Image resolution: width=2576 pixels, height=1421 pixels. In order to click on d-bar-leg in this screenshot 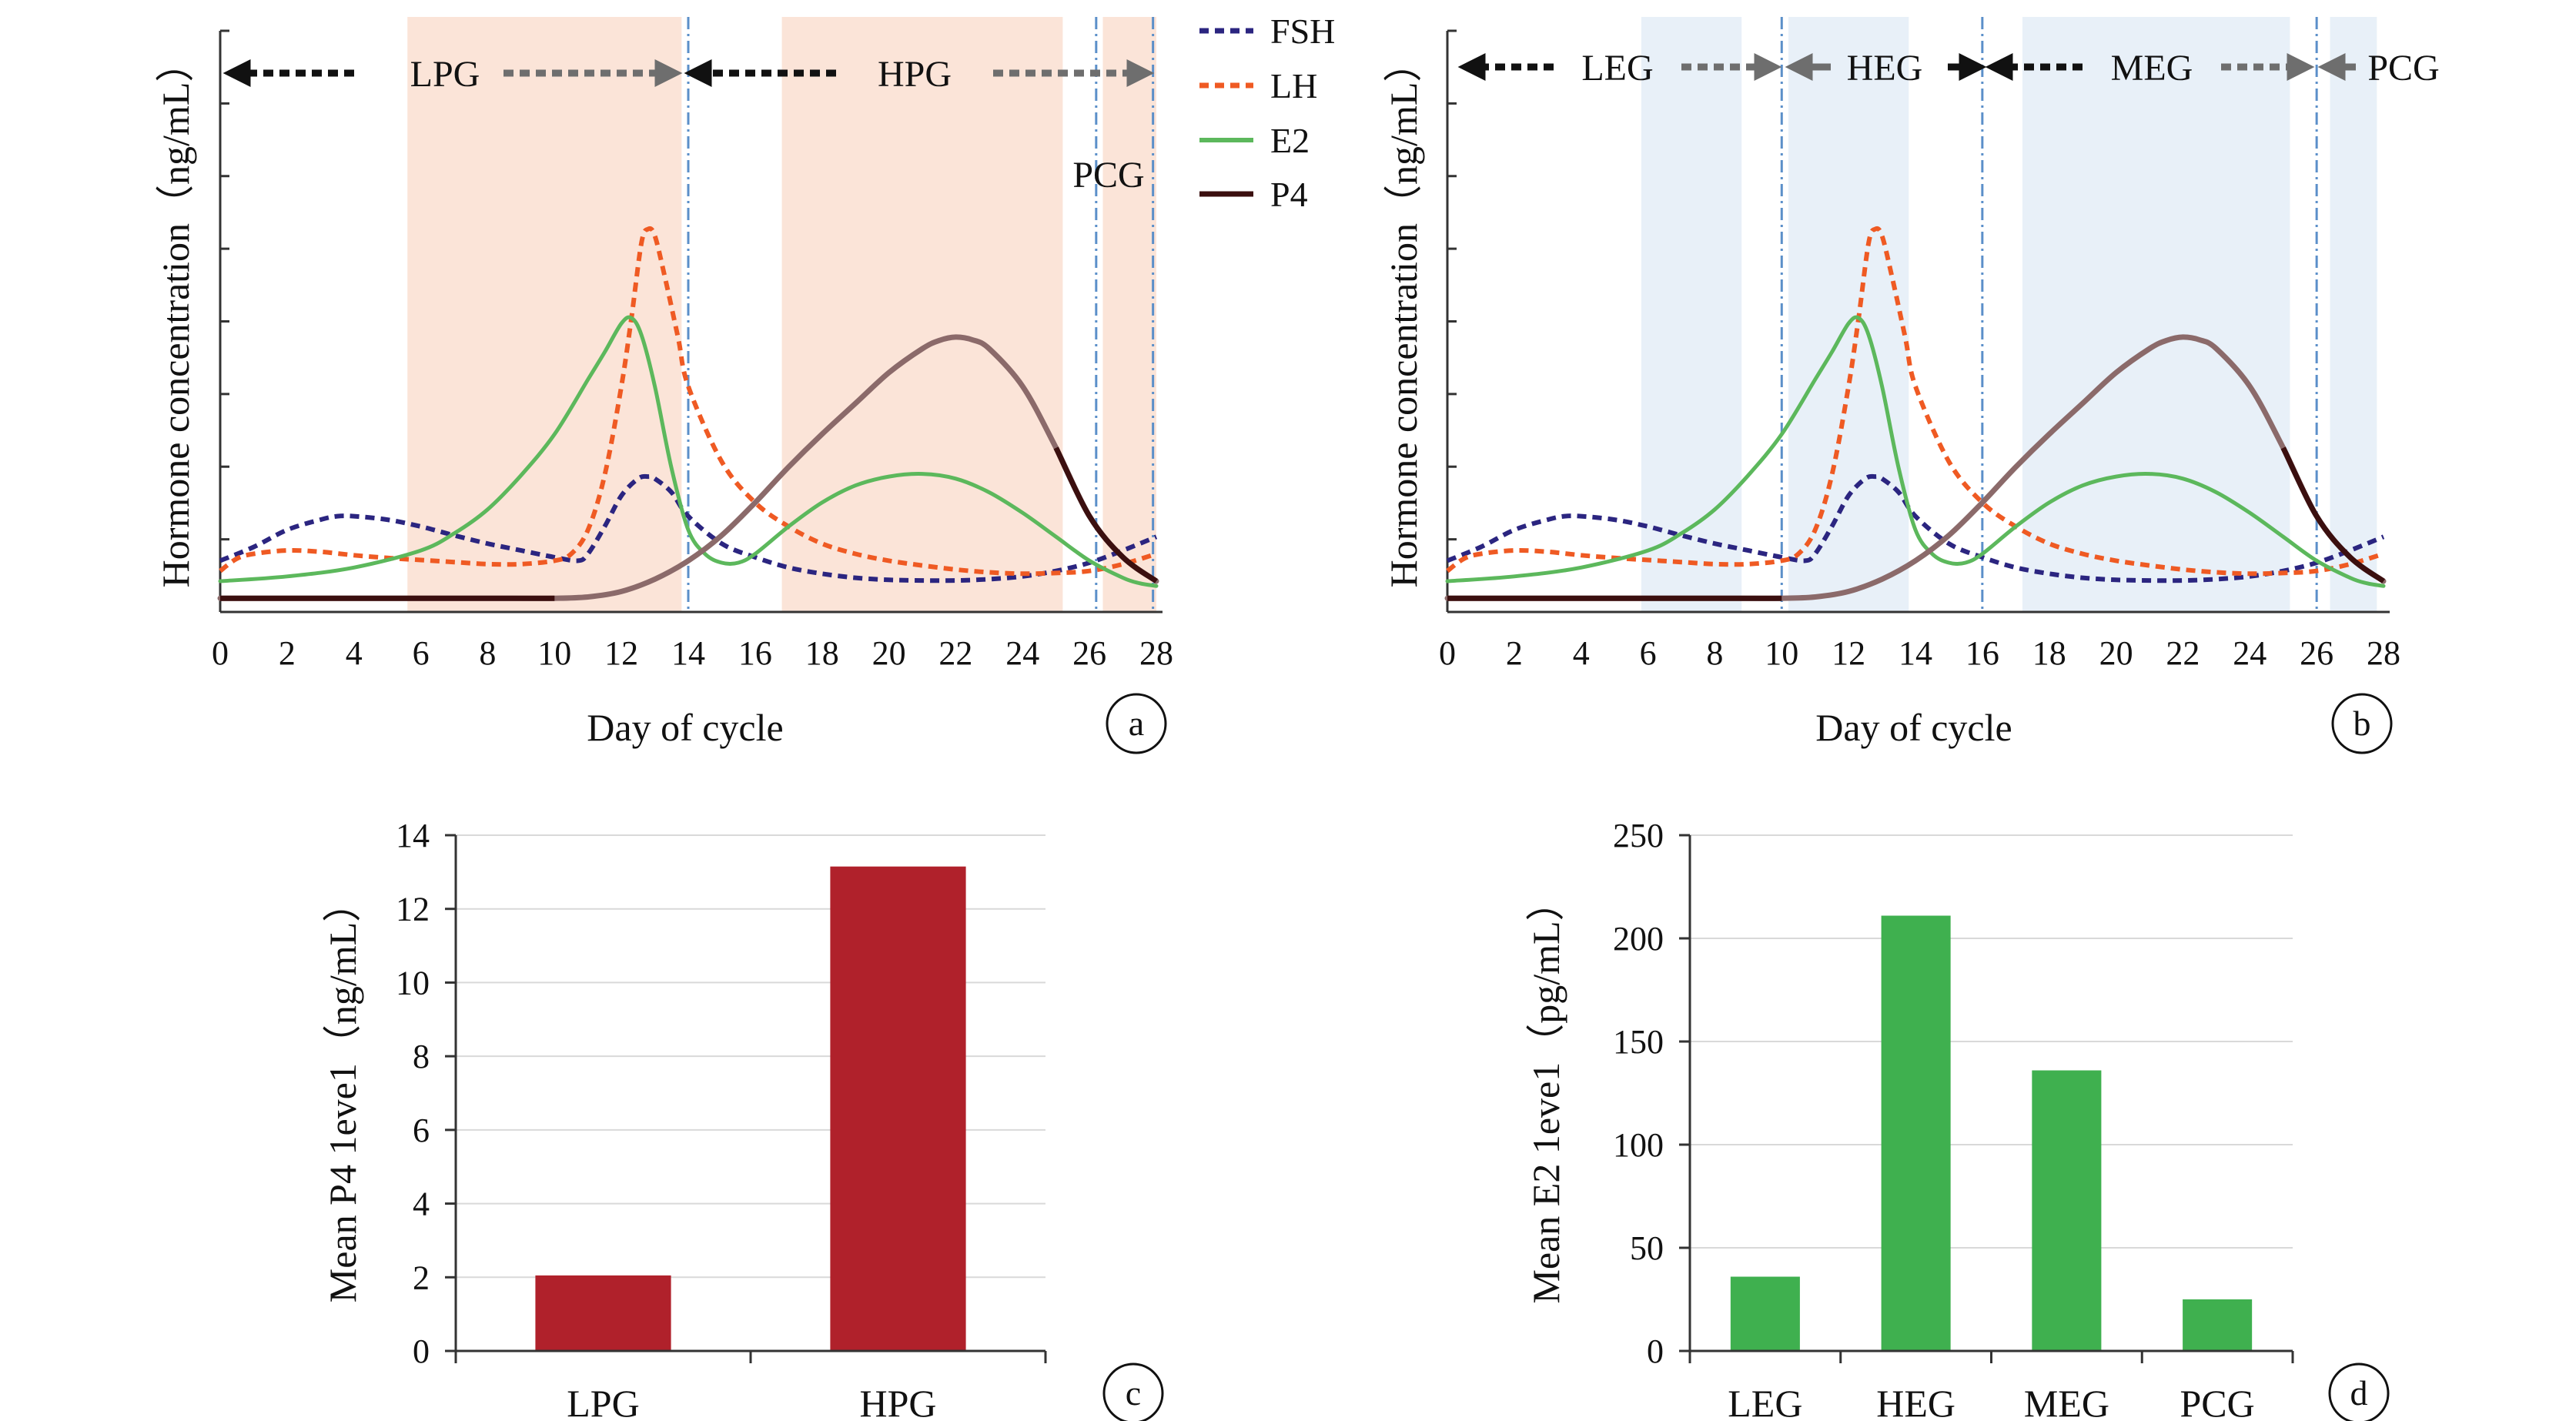, I will do `click(1765, 1314)`.